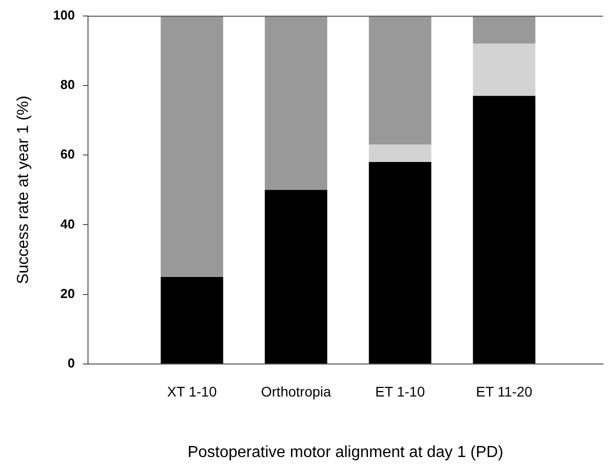  Describe the element at coordinates (192, 391) in the screenshot. I see `x-tick-label: XT 1-10` at that location.